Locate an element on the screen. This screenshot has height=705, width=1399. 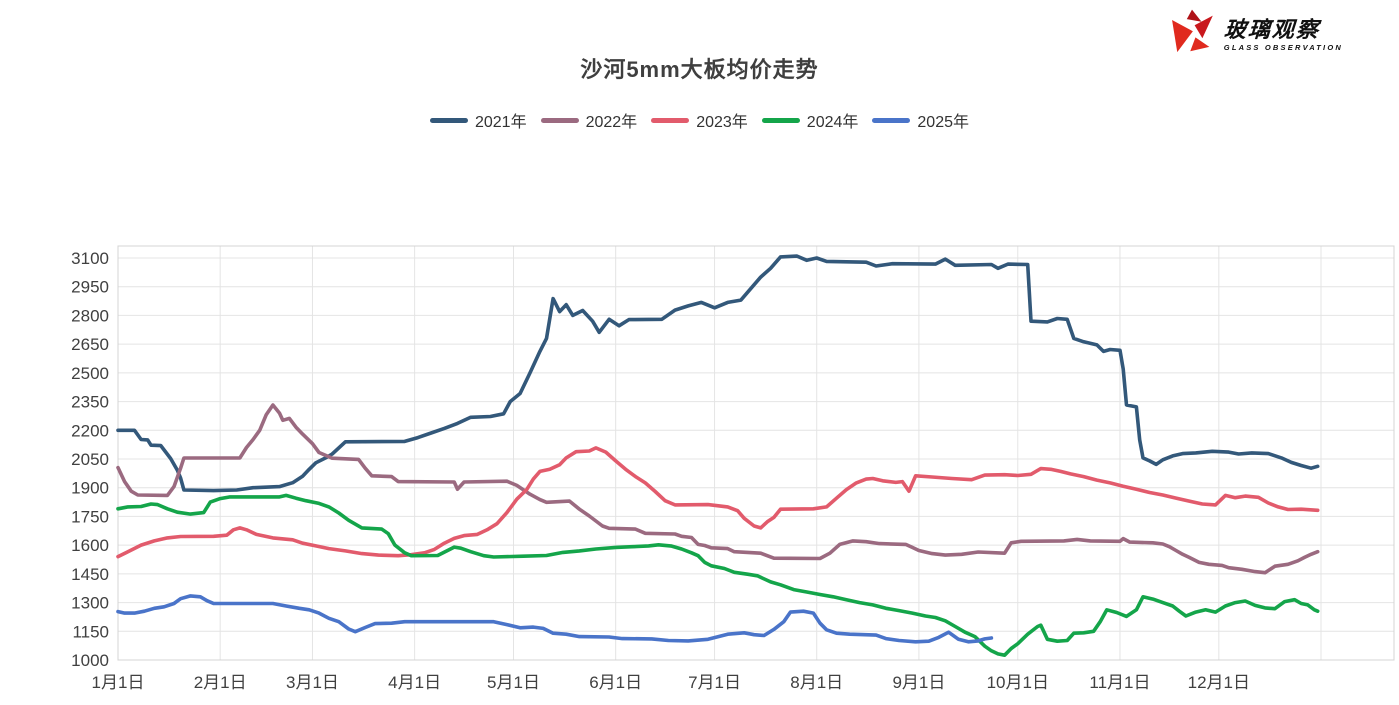
series-line-2025年 is located at coordinates (555, 619).